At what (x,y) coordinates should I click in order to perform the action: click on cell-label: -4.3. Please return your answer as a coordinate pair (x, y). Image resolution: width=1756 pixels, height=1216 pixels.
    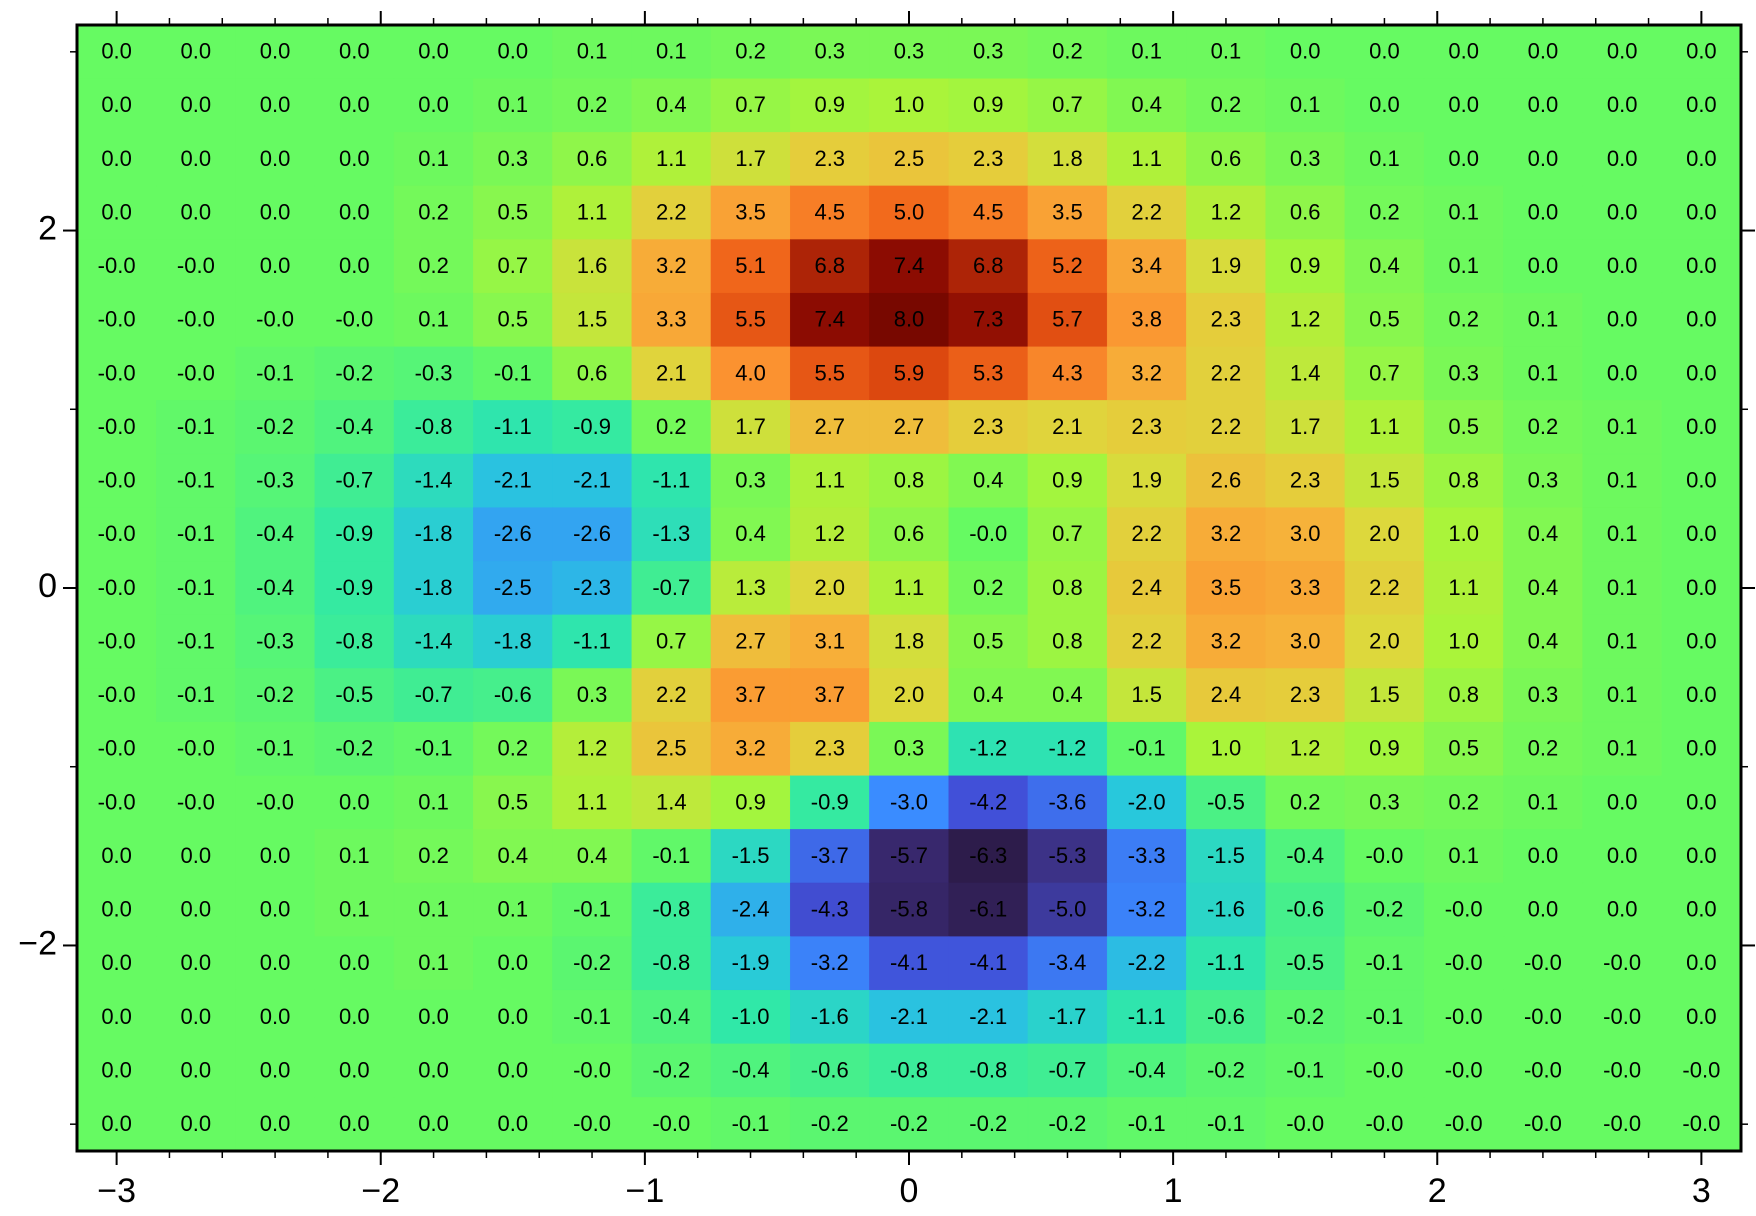
    Looking at the image, I should click on (830, 909).